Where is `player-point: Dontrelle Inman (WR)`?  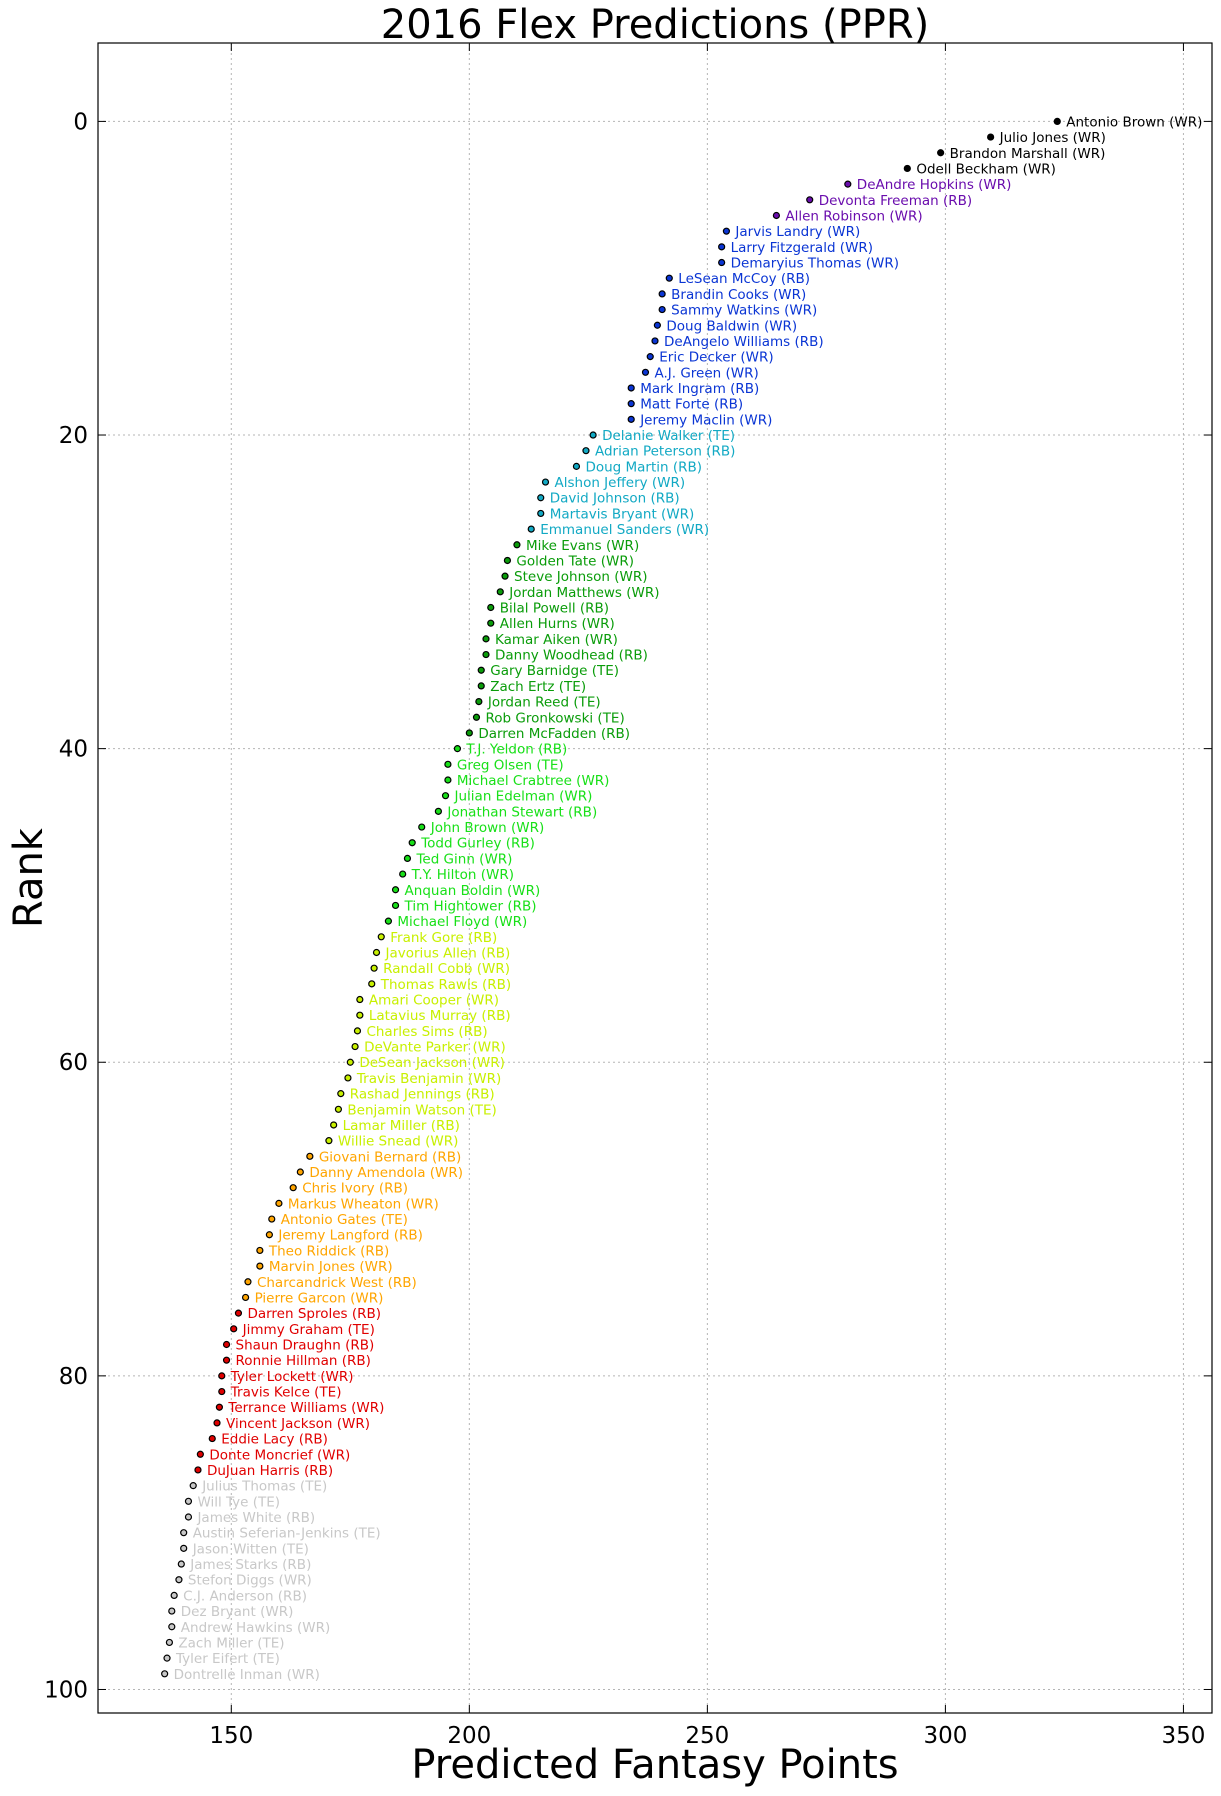
player-point: Dontrelle Inman (WR) is located at coordinates (240, 1675).